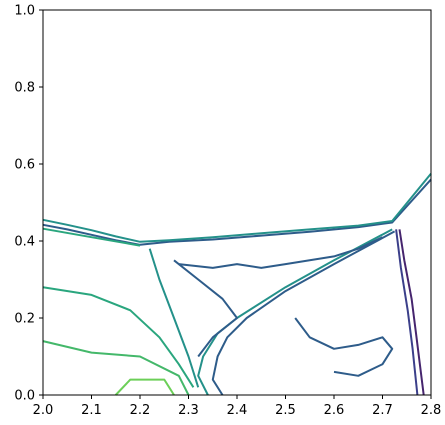  What do you see at coordinates (24, 11) in the screenshot?
I see `y-tick-label: 1.0` at bounding box center [24, 11].